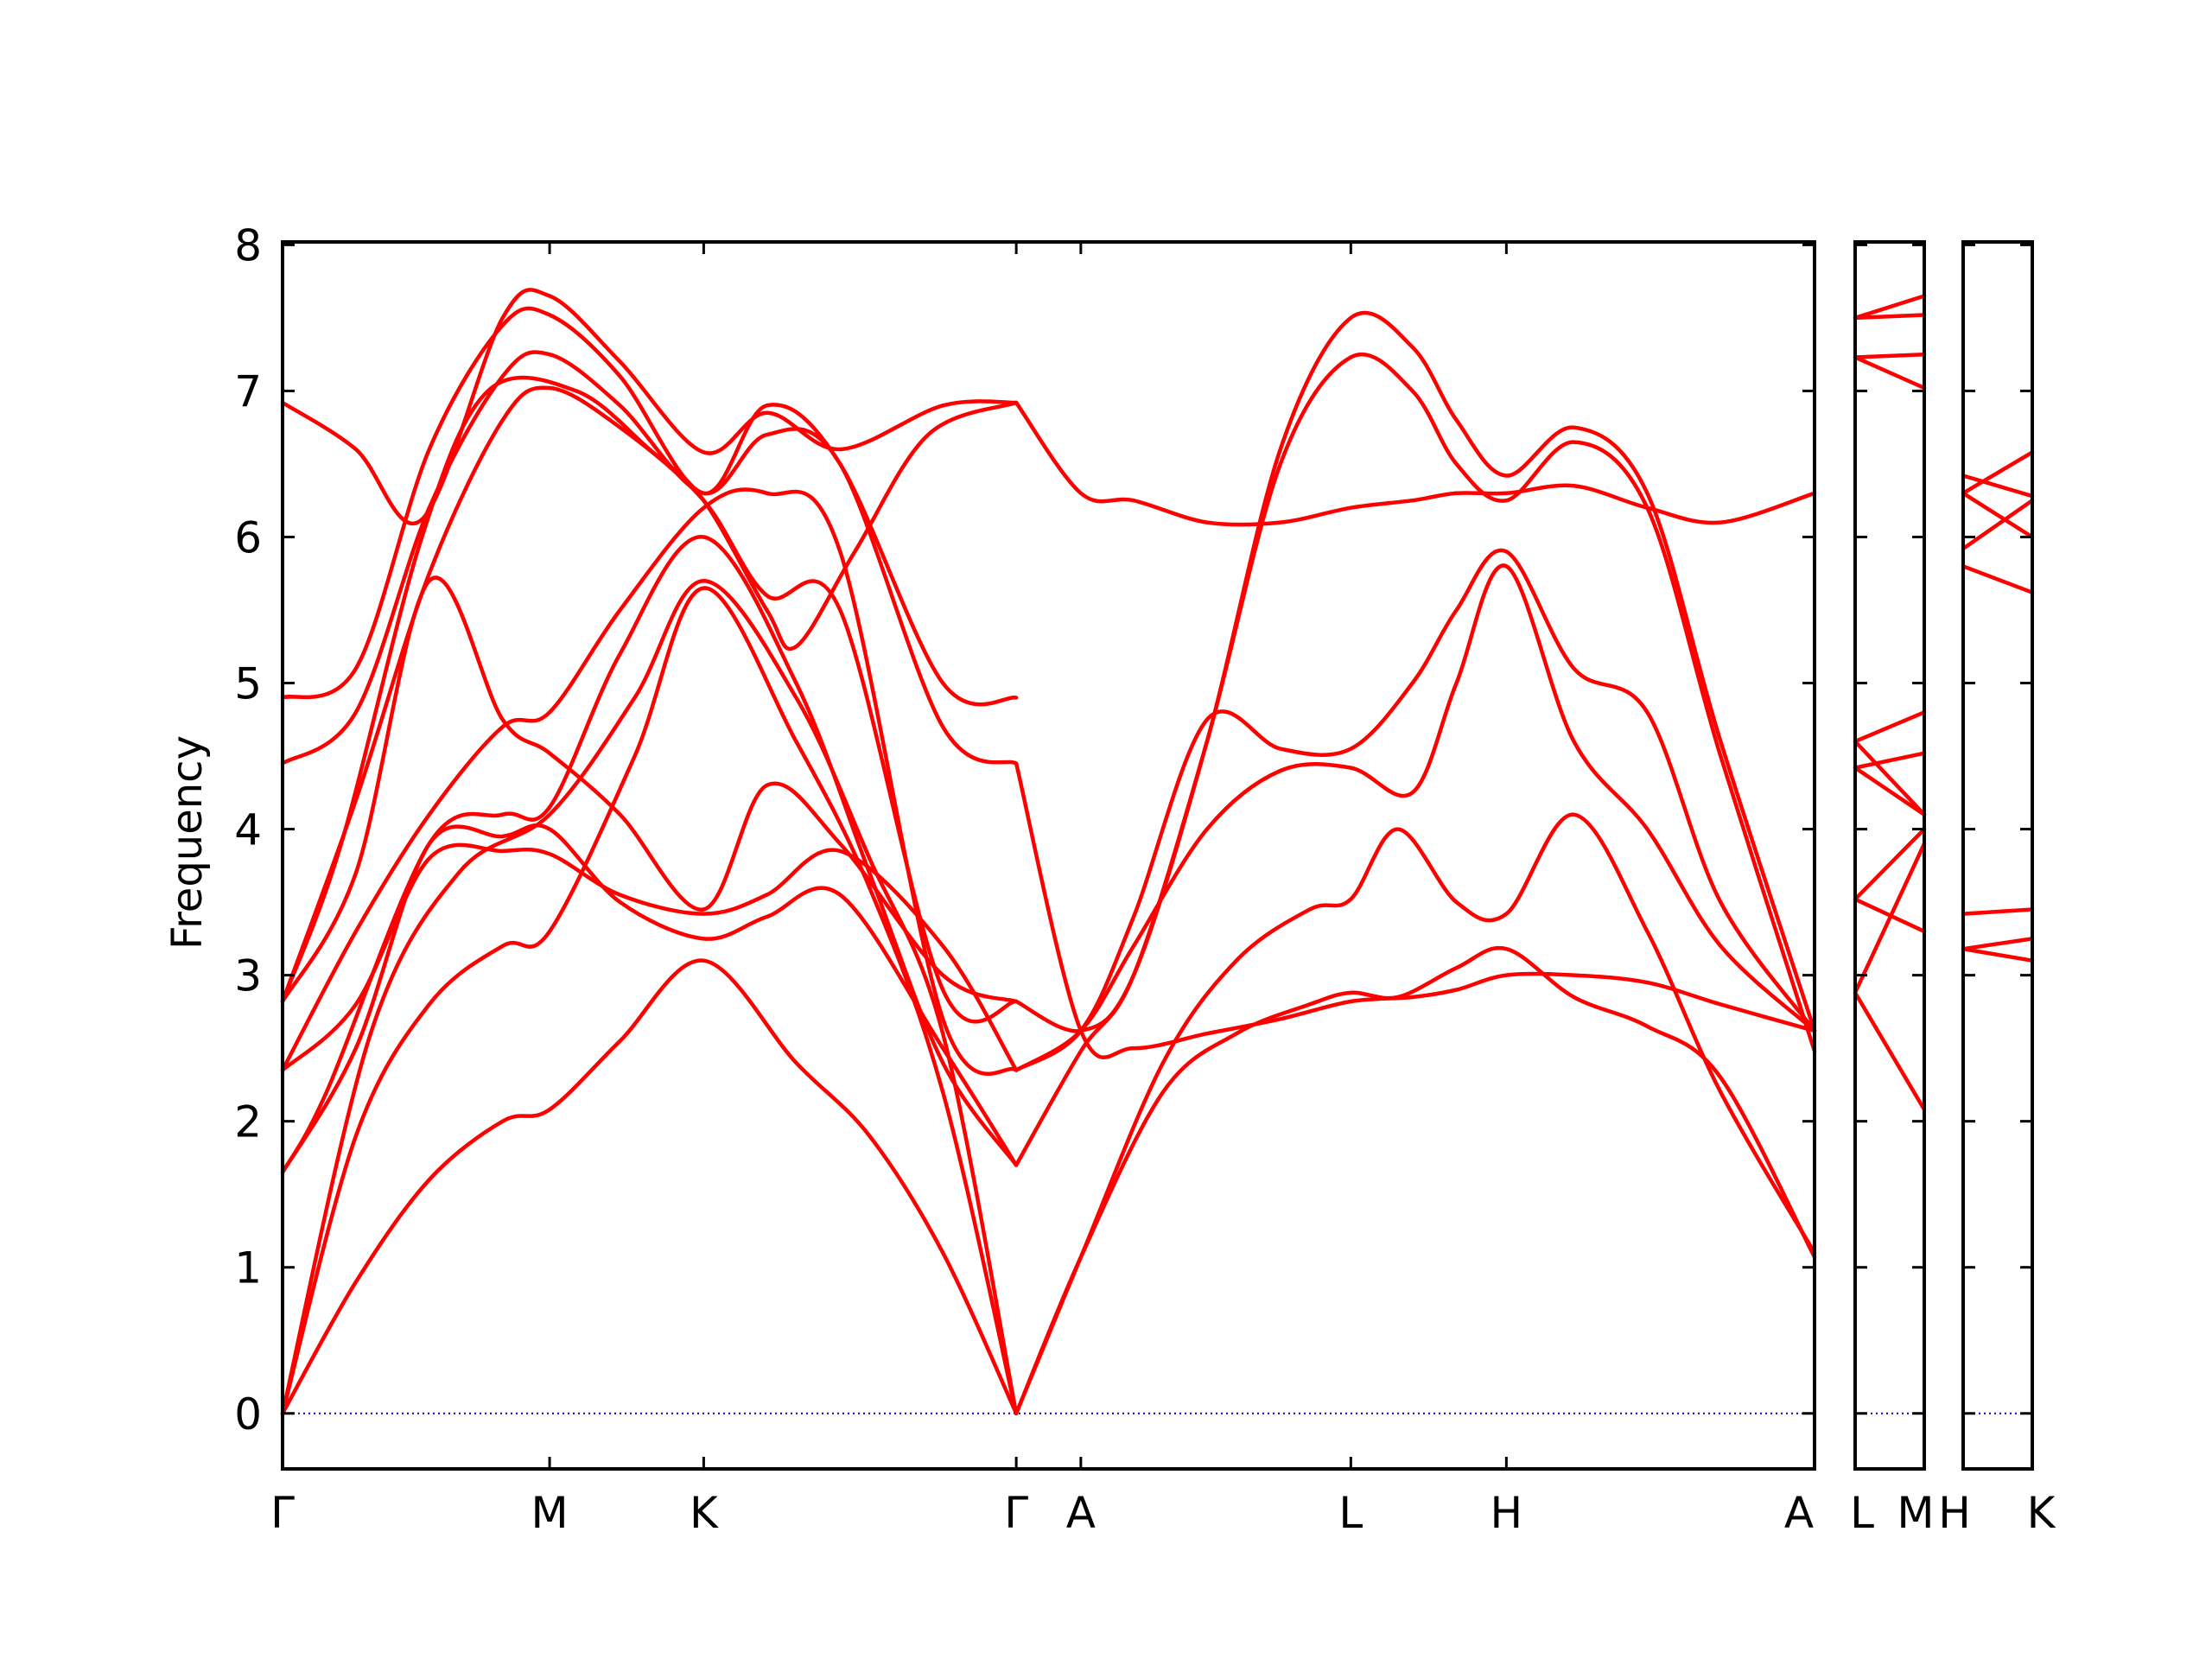  Describe the element at coordinates (248, 245) in the screenshot. I see `ytick-label: 8` at that location.